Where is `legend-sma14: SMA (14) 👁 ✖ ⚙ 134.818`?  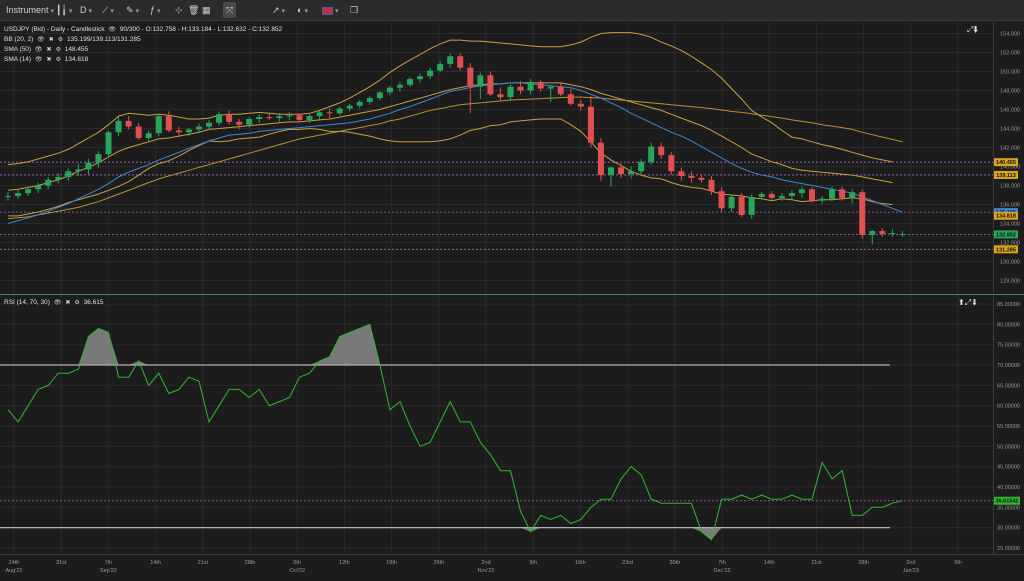 legend-sma14: SMA (14) 👁 ✖ ⚙ 134.818 is located at coordinates (46, 59).